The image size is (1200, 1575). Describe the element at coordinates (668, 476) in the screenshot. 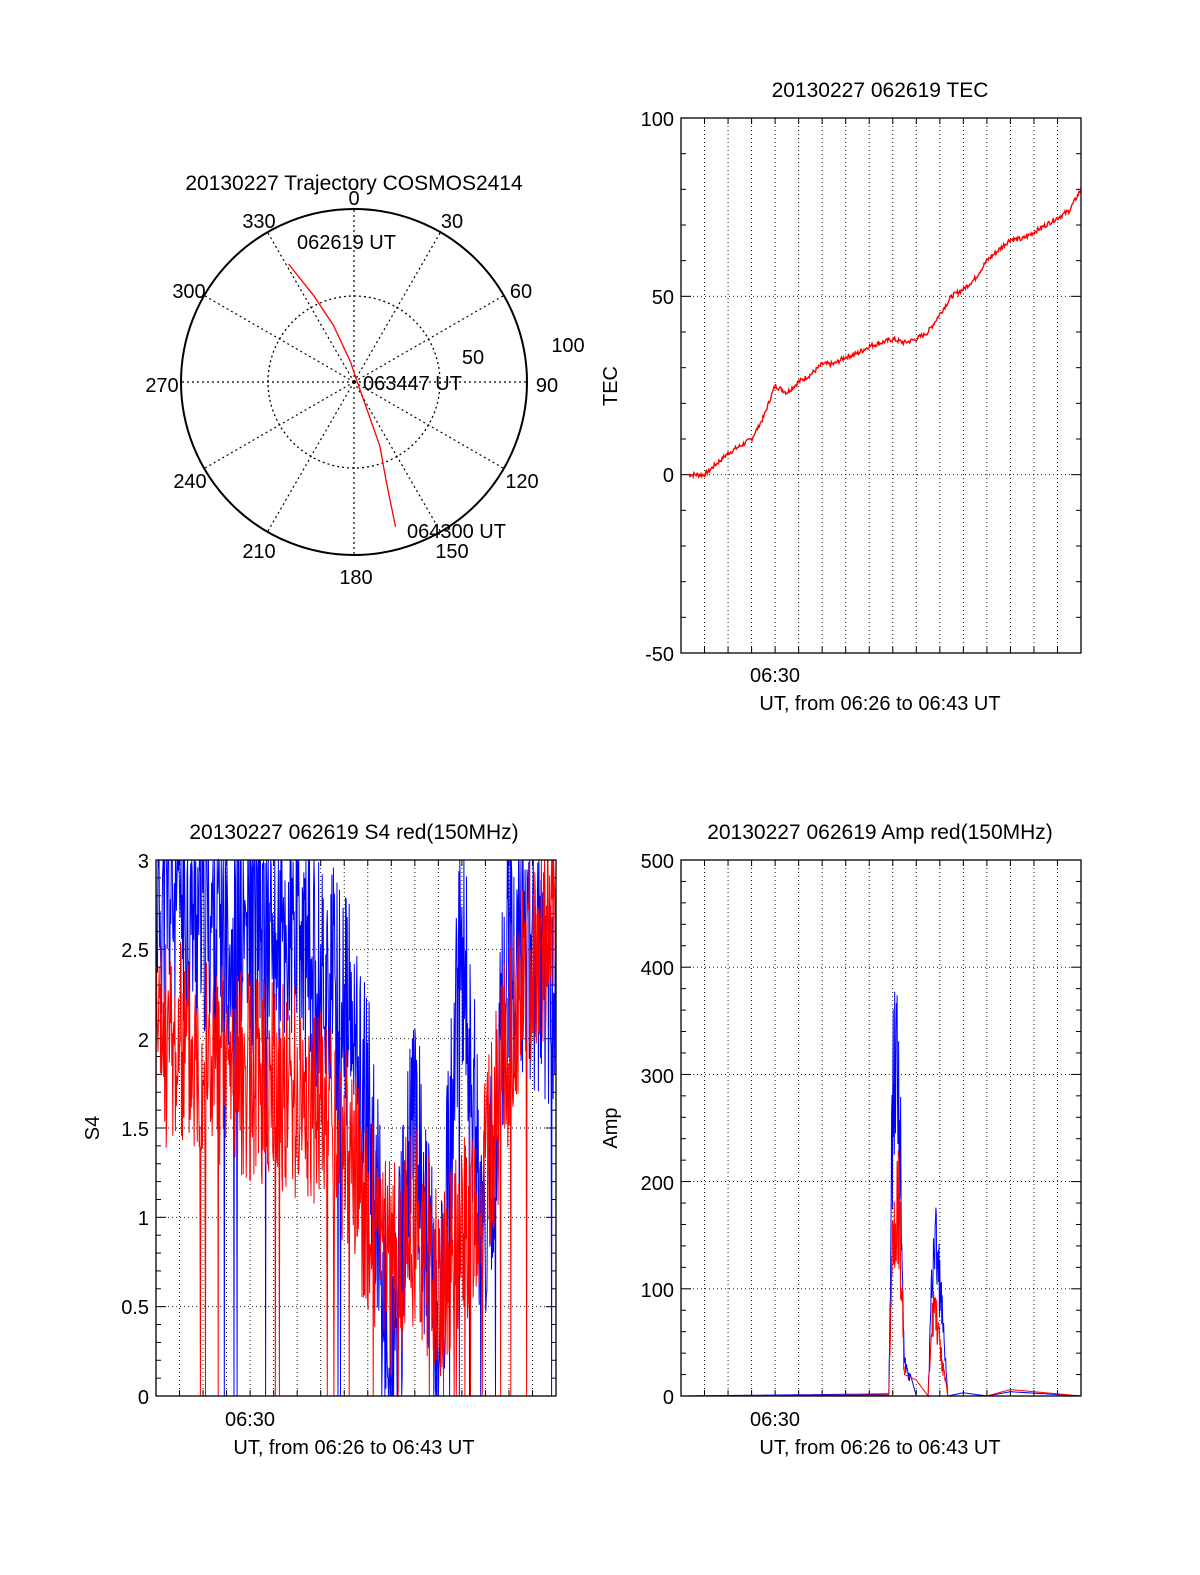

I see `tec-y-tick-0: 0` at that location.